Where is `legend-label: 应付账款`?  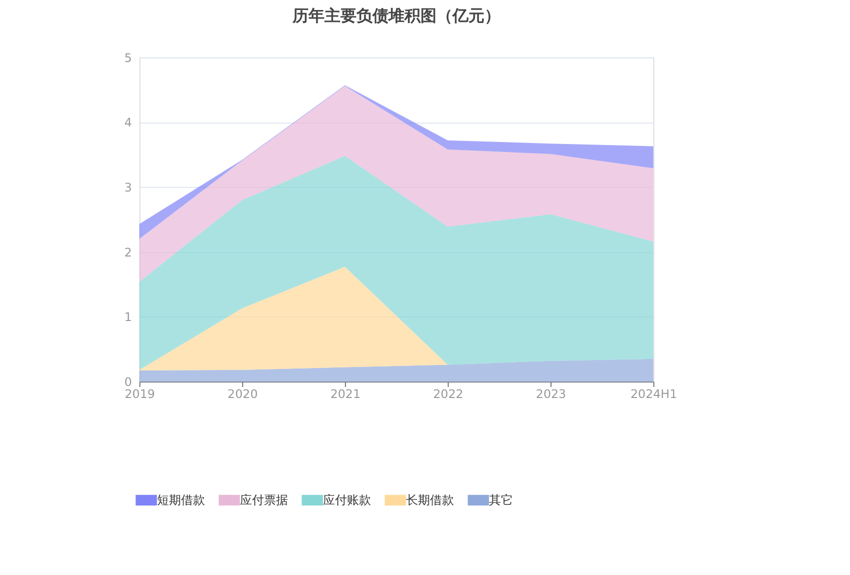 legend-label: 应付账款 is located at coordinates (347, 500).